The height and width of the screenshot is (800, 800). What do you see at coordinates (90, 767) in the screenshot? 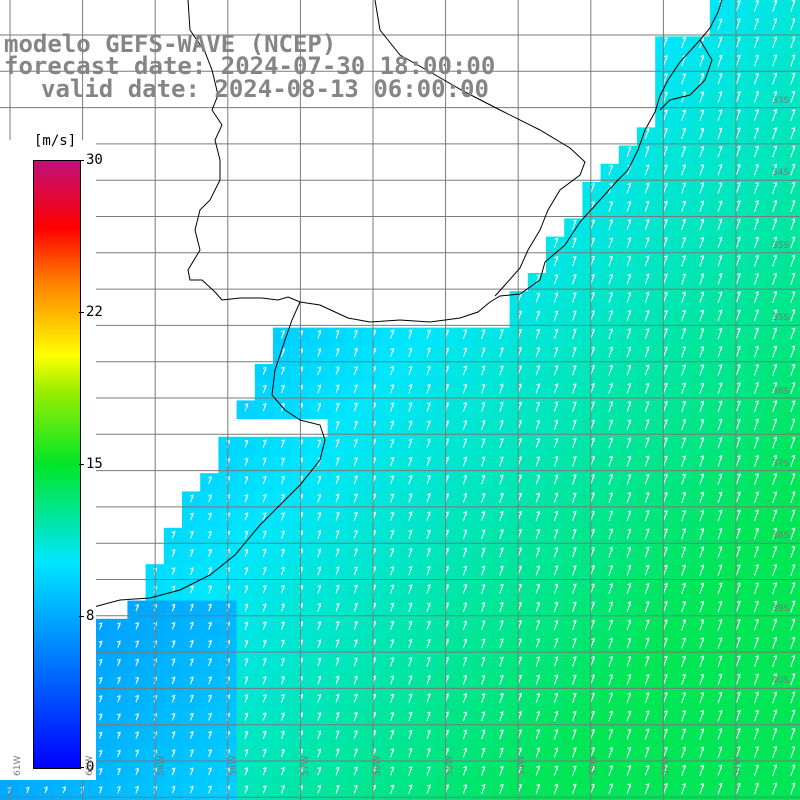
I see `colorbar-tick-label: 0` at bounding box center [90, 767].